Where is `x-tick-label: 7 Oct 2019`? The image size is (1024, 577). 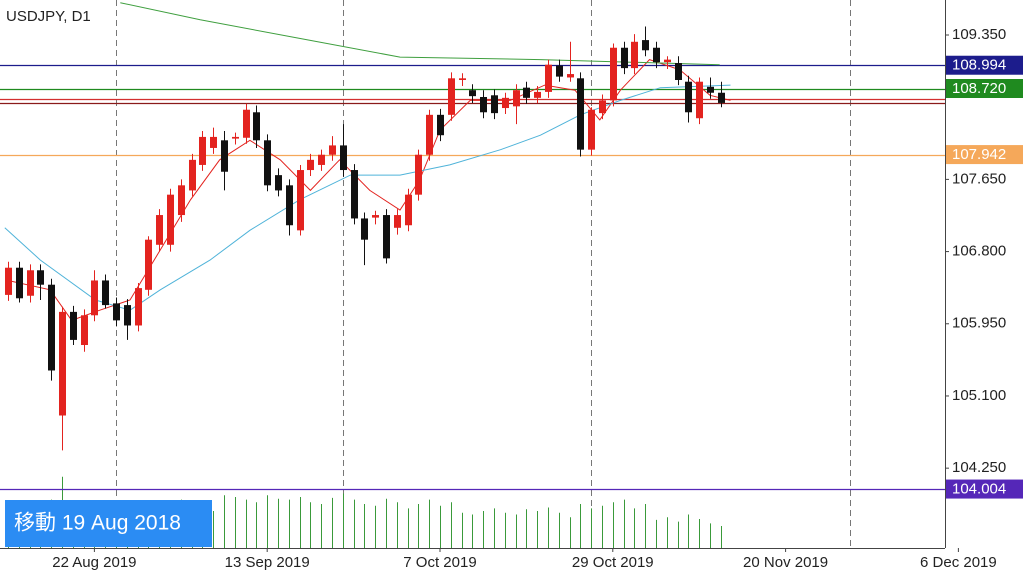
x-tick-label: 7 Oct 2019 is located at coordinates (439, 562).